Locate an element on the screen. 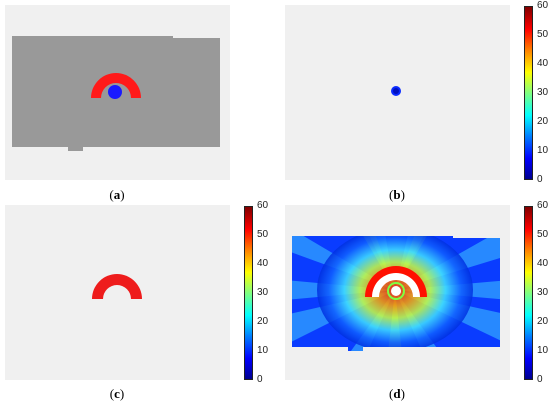 The width and height of the screenshot is (550, 405). colorbar-b-tick: 50 is located at coordinates (543, 34).